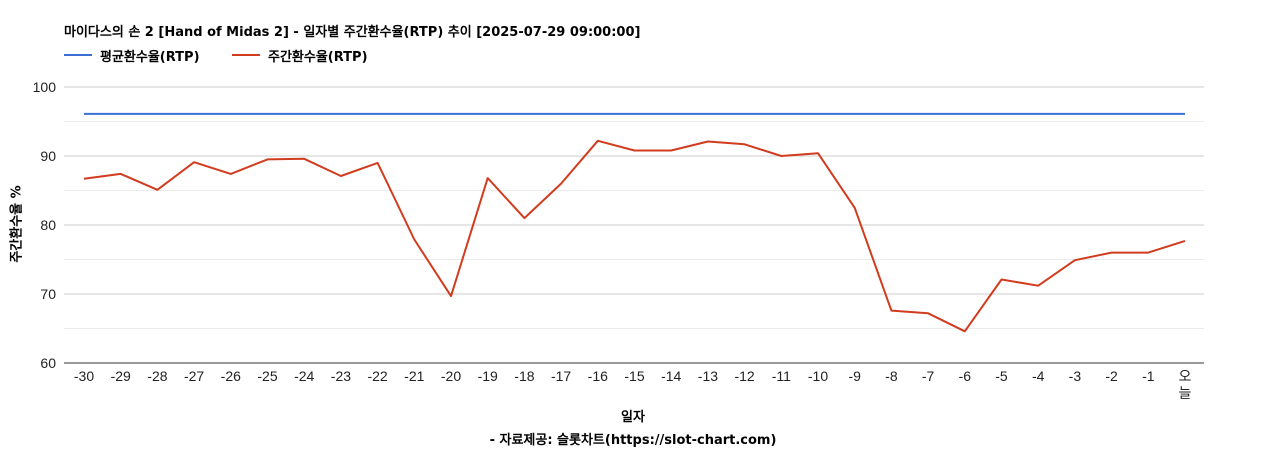  What do you see at coordinates (488, 376) in the screenshot?
I see `x-tick-label: -19` at bounding box center [488, 376].